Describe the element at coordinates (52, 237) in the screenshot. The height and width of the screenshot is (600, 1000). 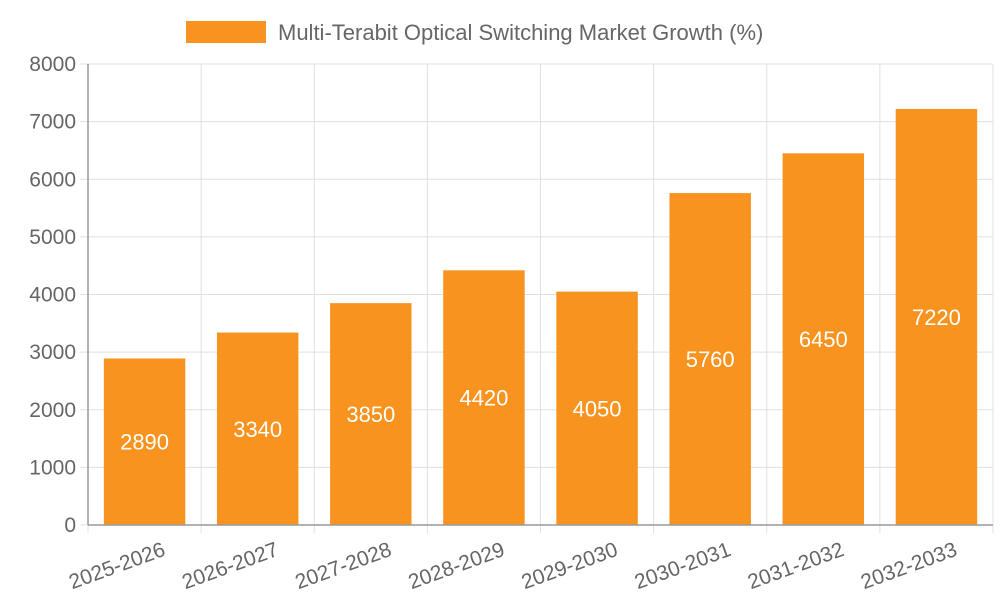
I see `y-tick-label: 5000` at that location.